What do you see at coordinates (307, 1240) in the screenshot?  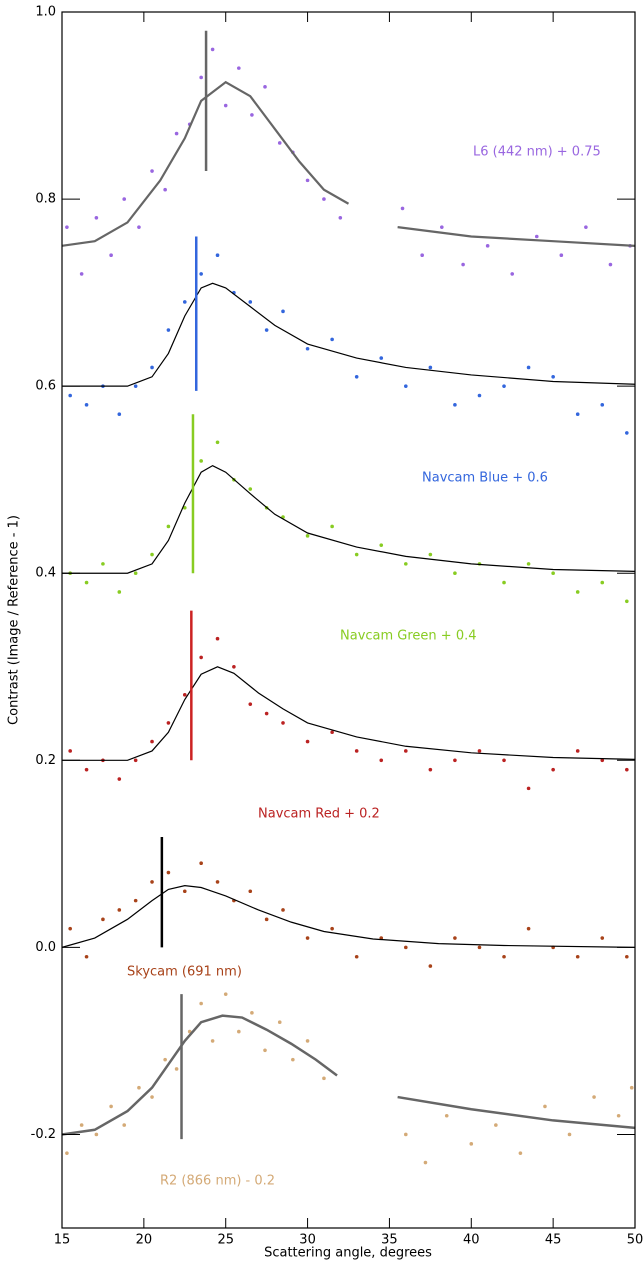 I see `x-tick-label: 30` at bounding box center [307, 1240].